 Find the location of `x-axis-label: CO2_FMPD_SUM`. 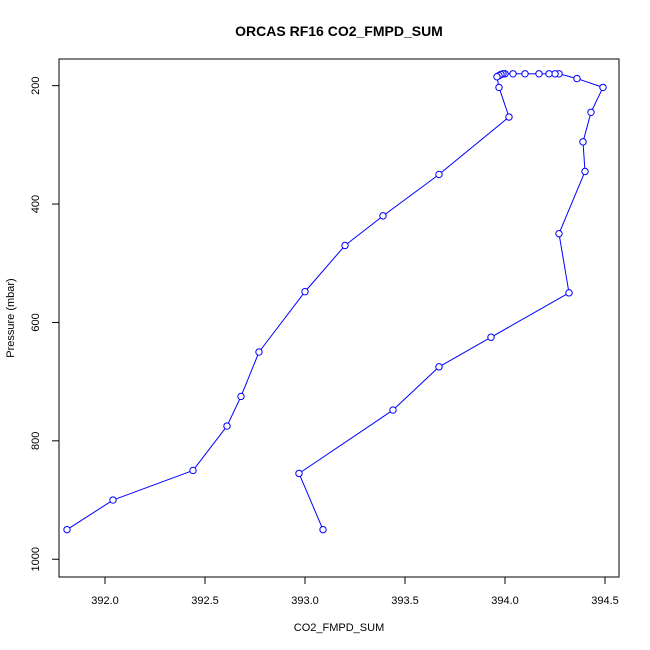

x-axis-label: CO2_FMPD_SUM is located at coordinates (339, 628).